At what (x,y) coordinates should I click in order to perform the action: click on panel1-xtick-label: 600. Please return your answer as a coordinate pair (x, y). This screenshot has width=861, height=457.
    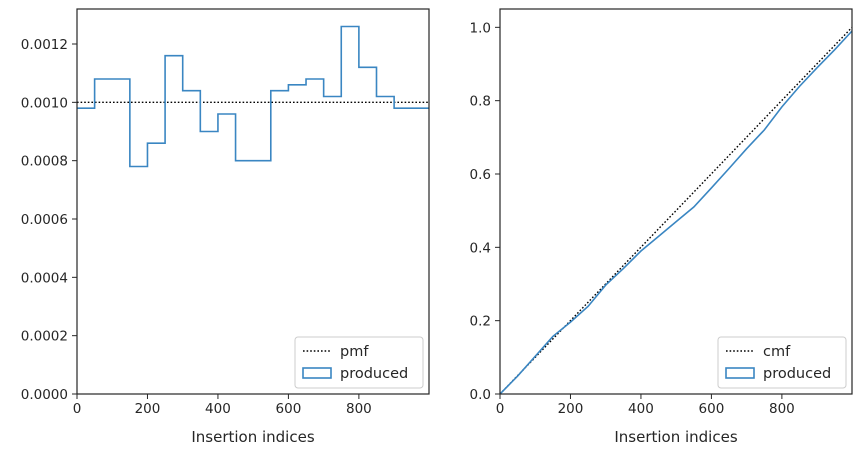
    Looking at the image, I should click on (289, 409).